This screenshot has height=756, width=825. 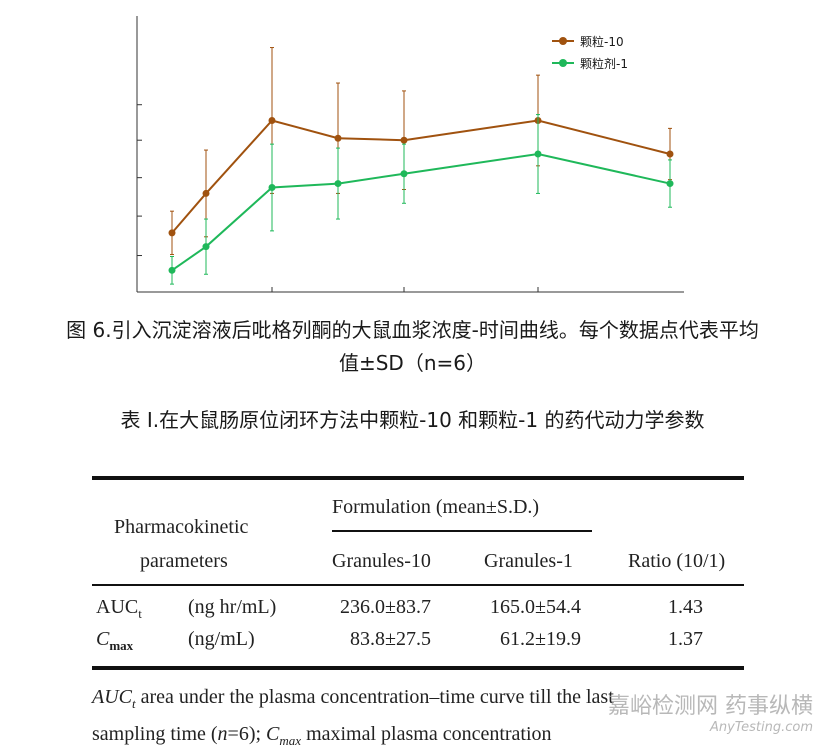 I want to click on legend-label-granules-10: 颗粒-10, so click(x=602, y=41).